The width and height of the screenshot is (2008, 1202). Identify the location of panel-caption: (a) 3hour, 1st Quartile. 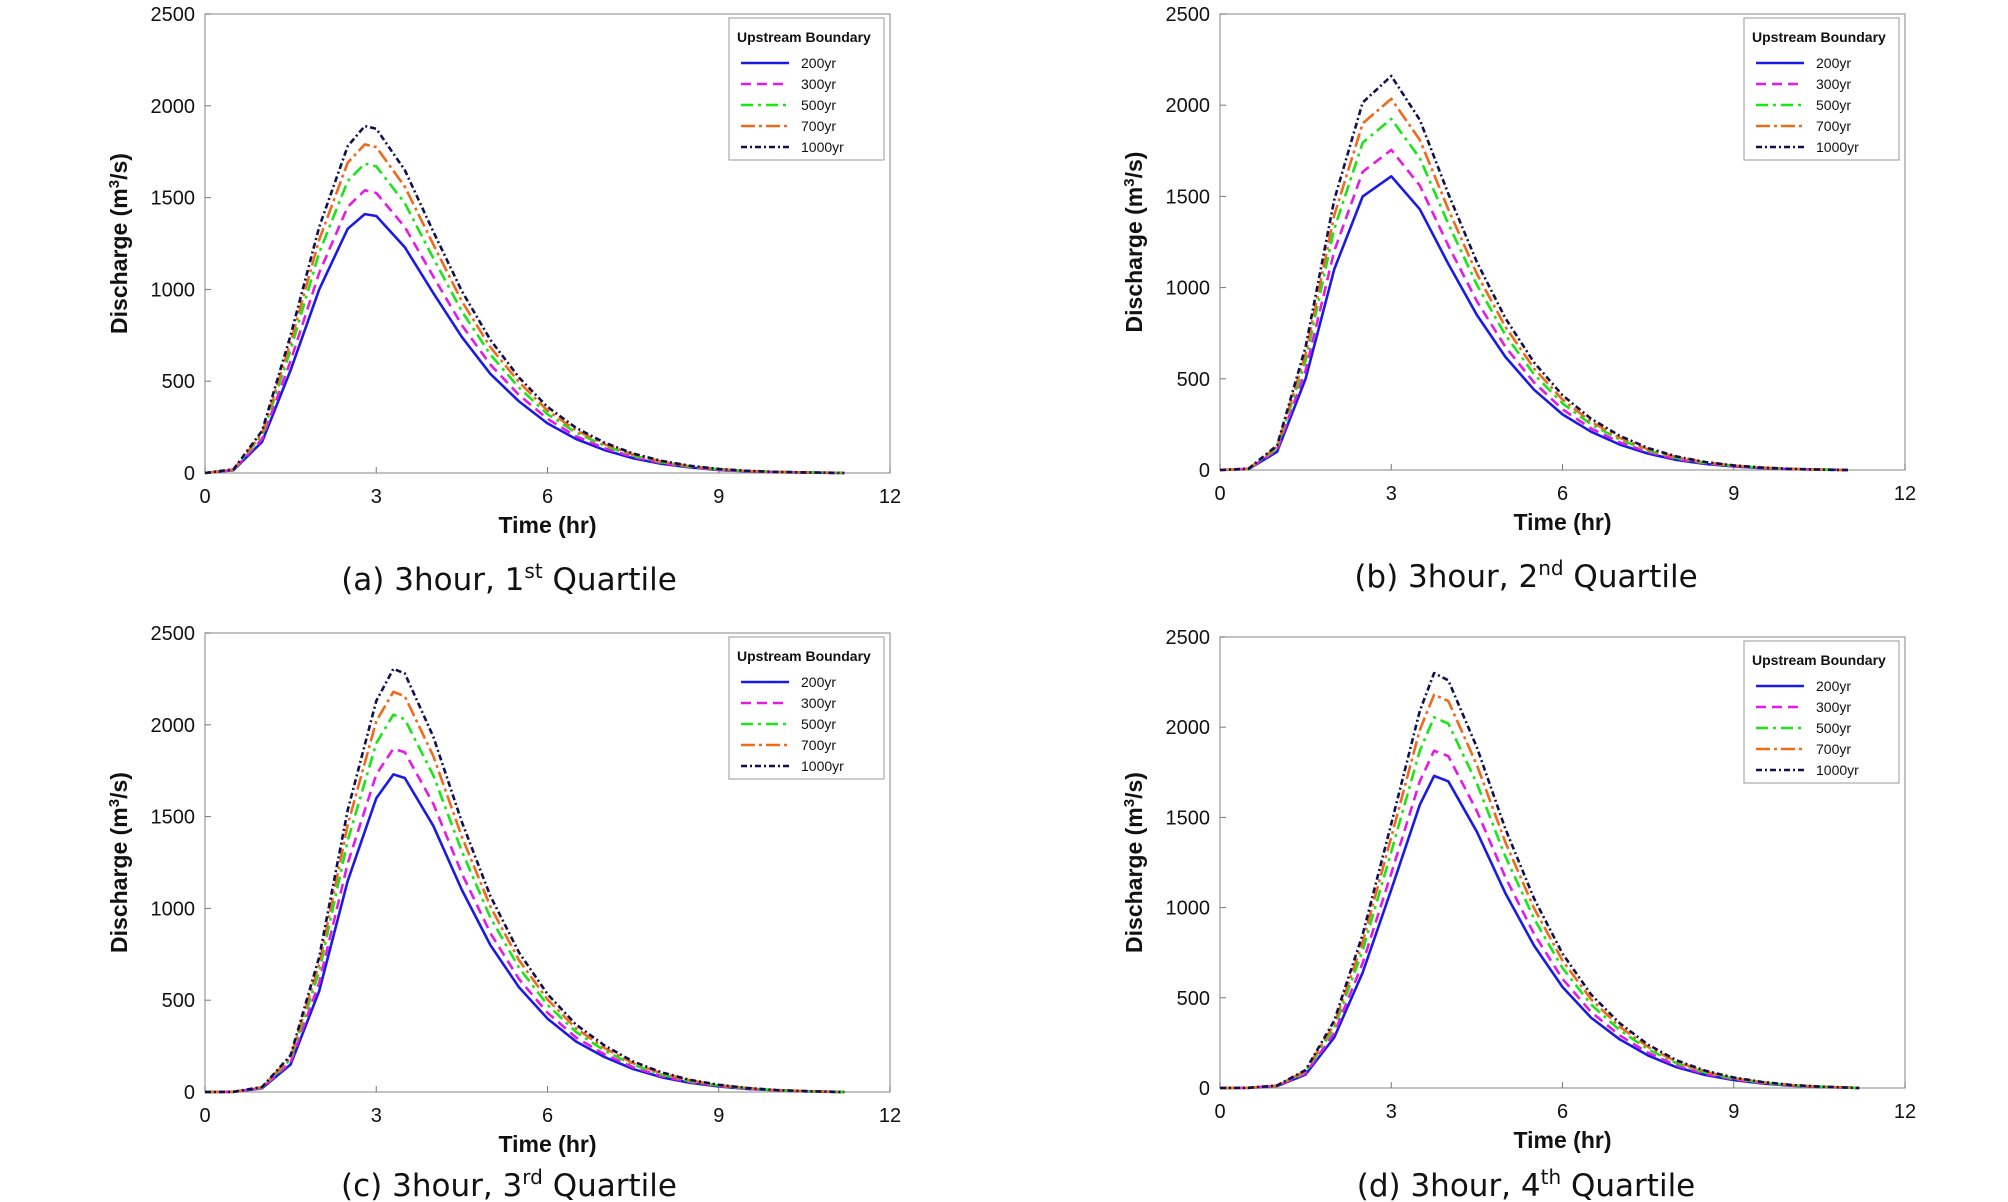
(509, 578).